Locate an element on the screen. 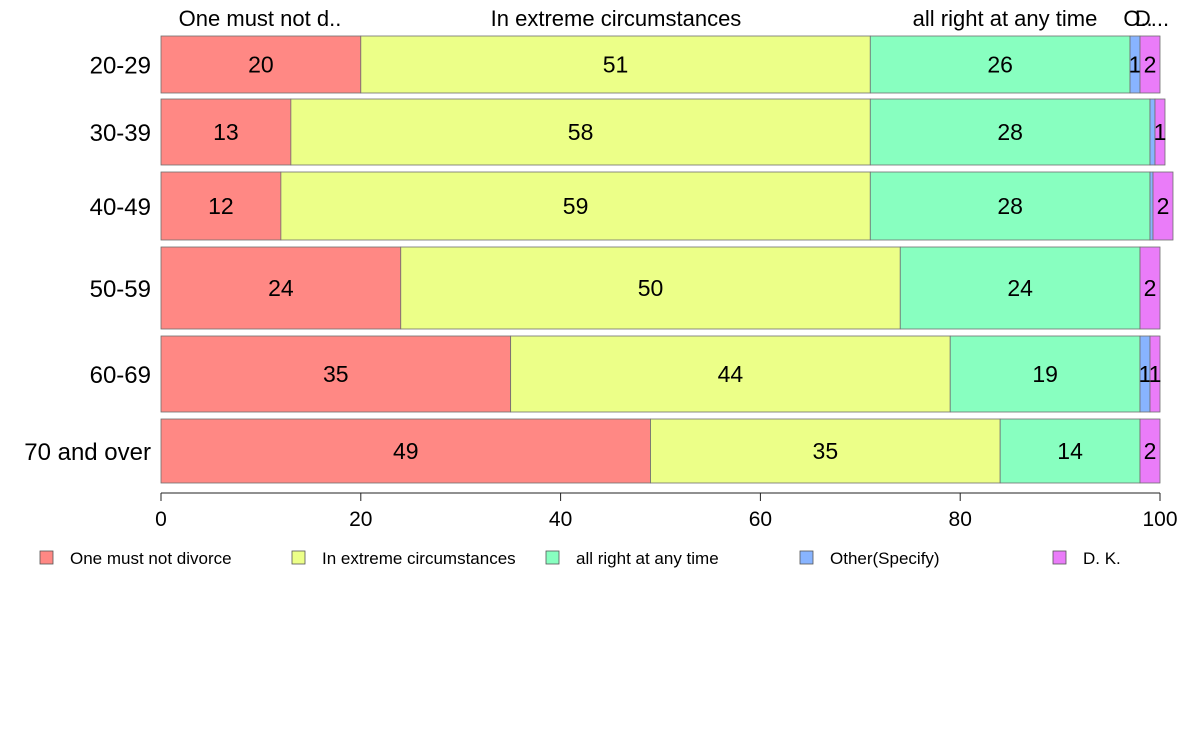  data-label: 19 is located at coordinates (1045, 374).